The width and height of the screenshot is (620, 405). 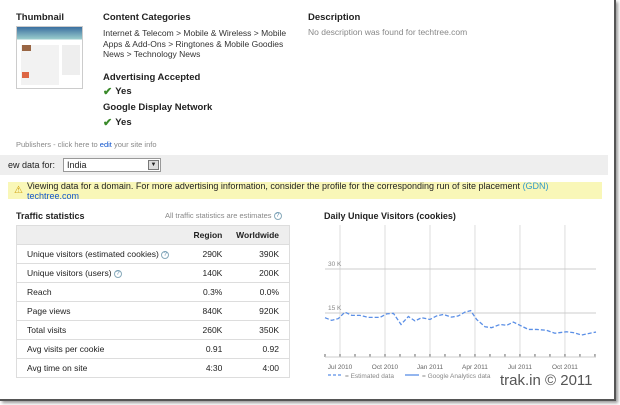 I want to click on region-value: 290K, so click(x=211, y=254).